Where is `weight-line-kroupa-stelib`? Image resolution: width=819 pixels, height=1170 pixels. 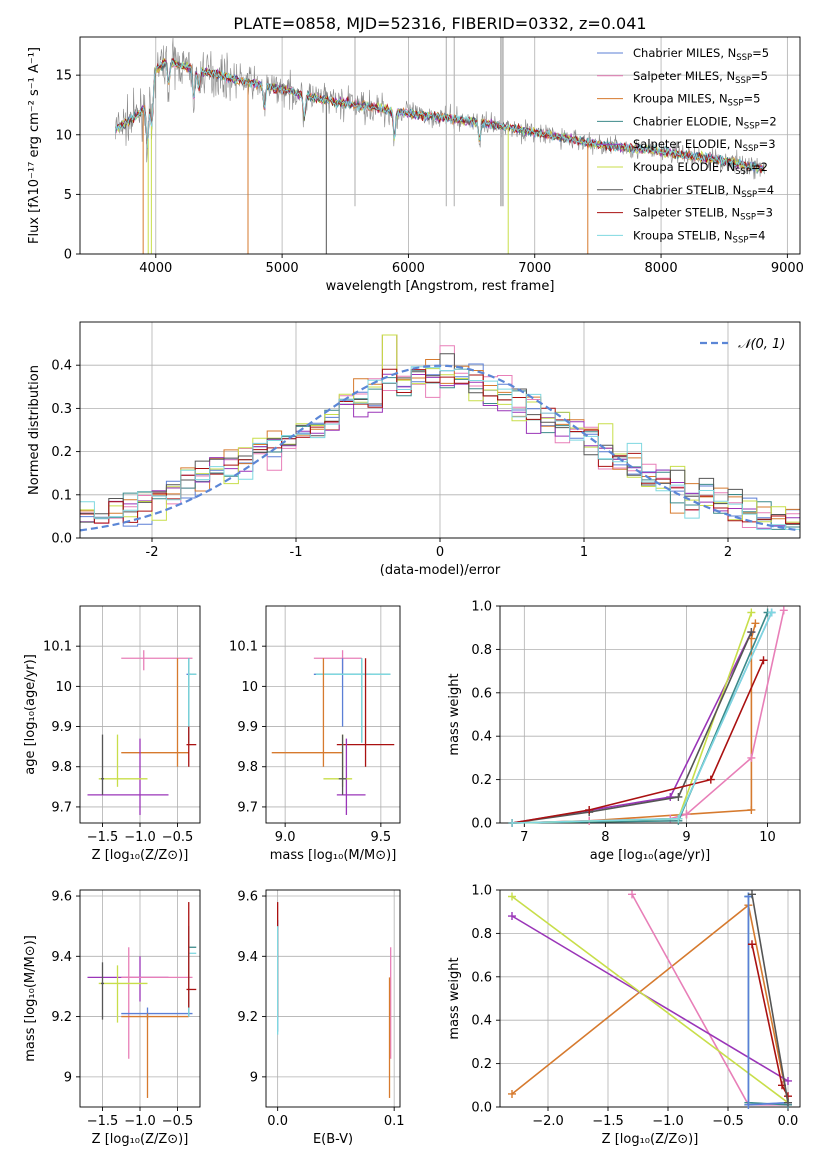 weight-line-kroupa-stelib is located at coordinates (642, 717).